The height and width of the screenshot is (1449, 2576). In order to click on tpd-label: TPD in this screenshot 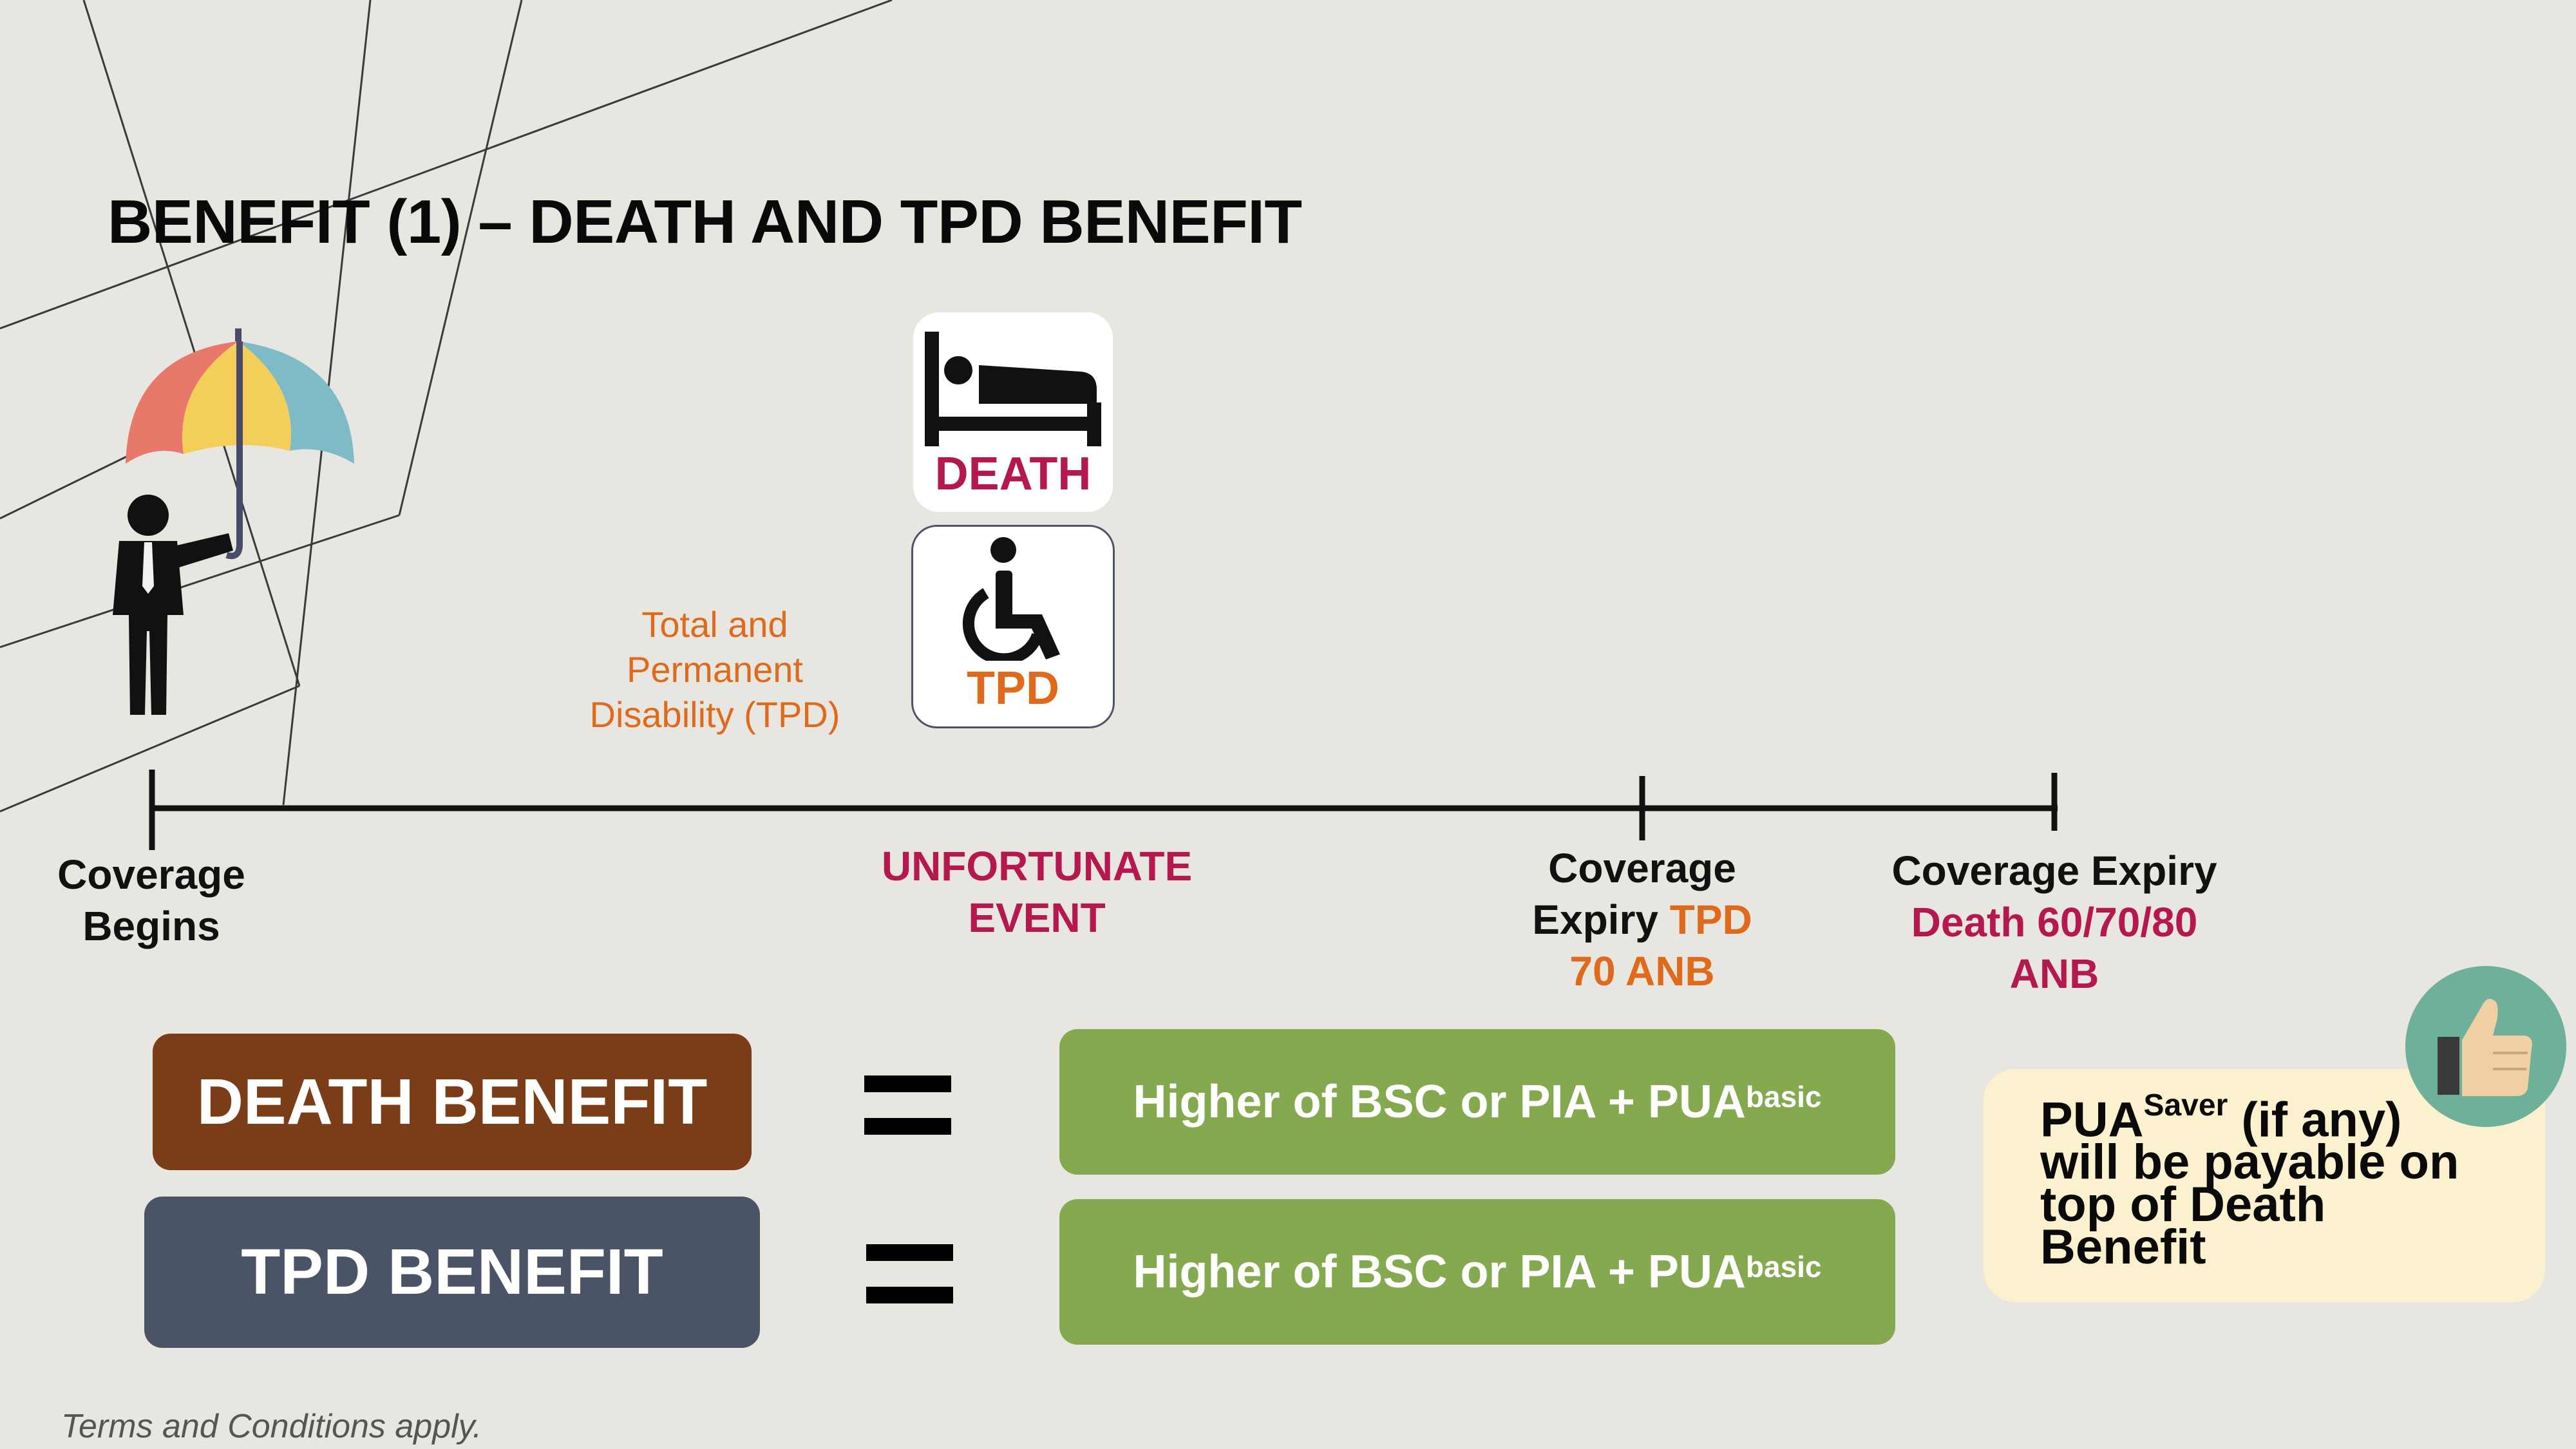, I will do `click(1013, 688)`.